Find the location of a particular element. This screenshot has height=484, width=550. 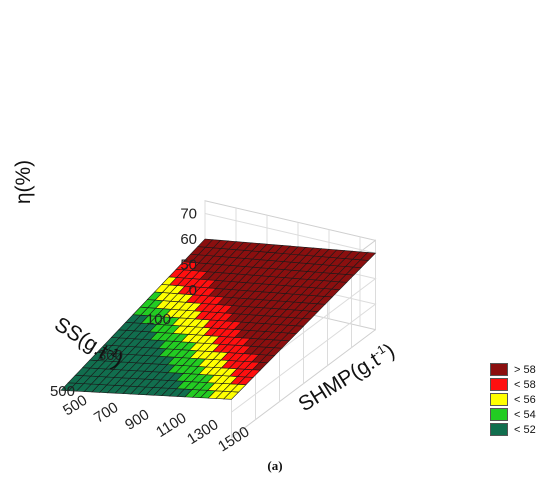

figure-caption: (a) is located at coordinates (275, 465).